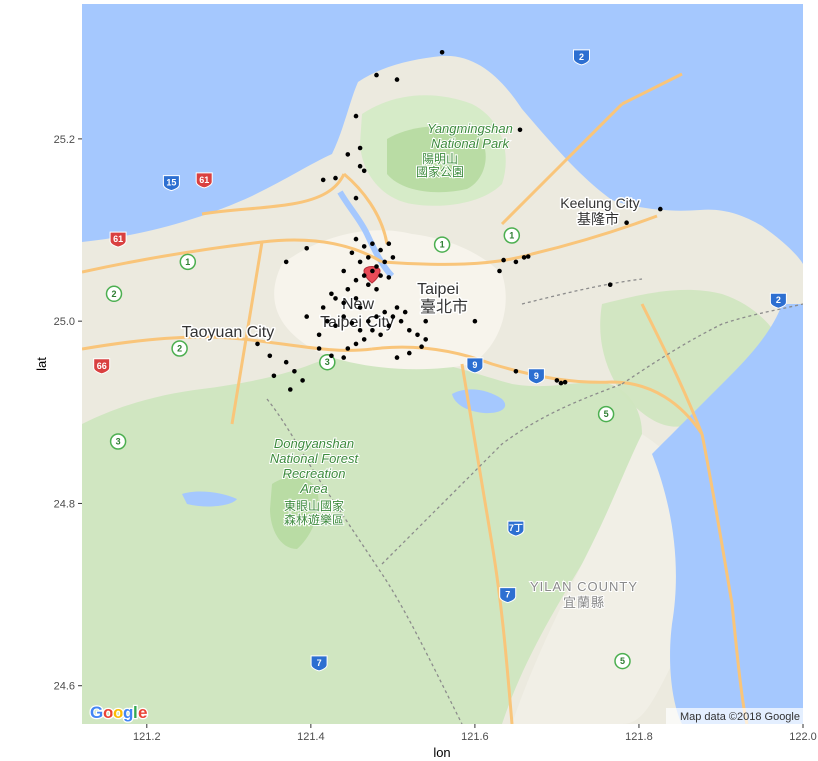 This screenshot has width=818, height=761. Describe the element at coordinates (135, 712) in the screenshot. I see `google-logo-letter: l` at that location.